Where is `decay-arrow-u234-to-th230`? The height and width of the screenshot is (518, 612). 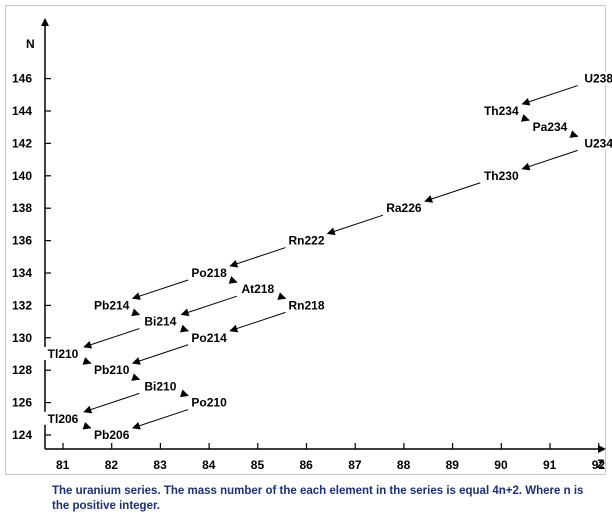
decay-arrow-u234-to-th230 is located at coordinates (549, 160).